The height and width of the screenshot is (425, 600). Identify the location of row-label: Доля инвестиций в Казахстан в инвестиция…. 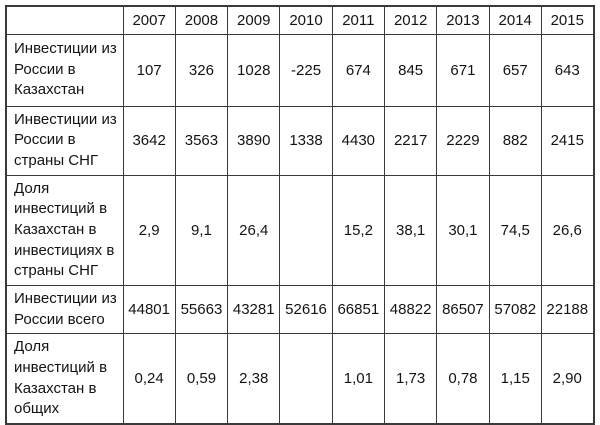
(64, 230).